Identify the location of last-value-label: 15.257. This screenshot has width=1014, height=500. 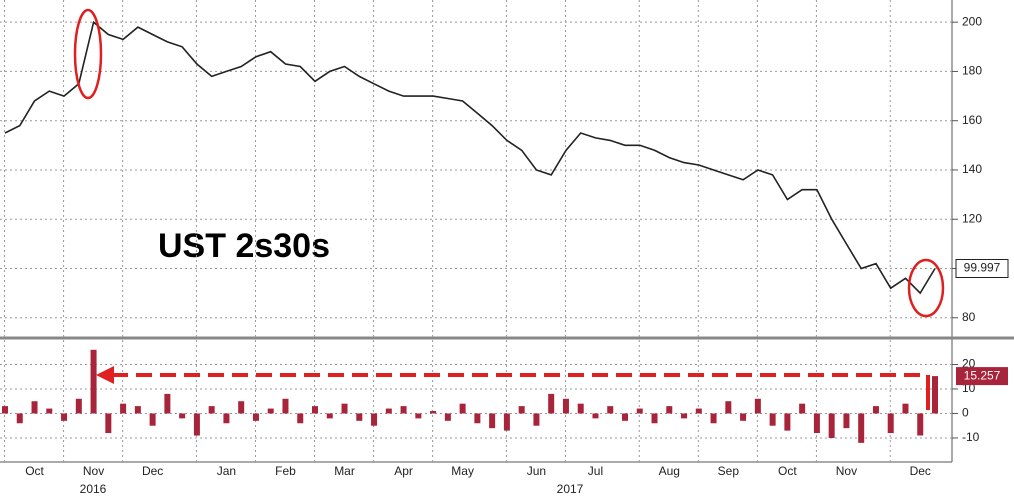
(982, 375).